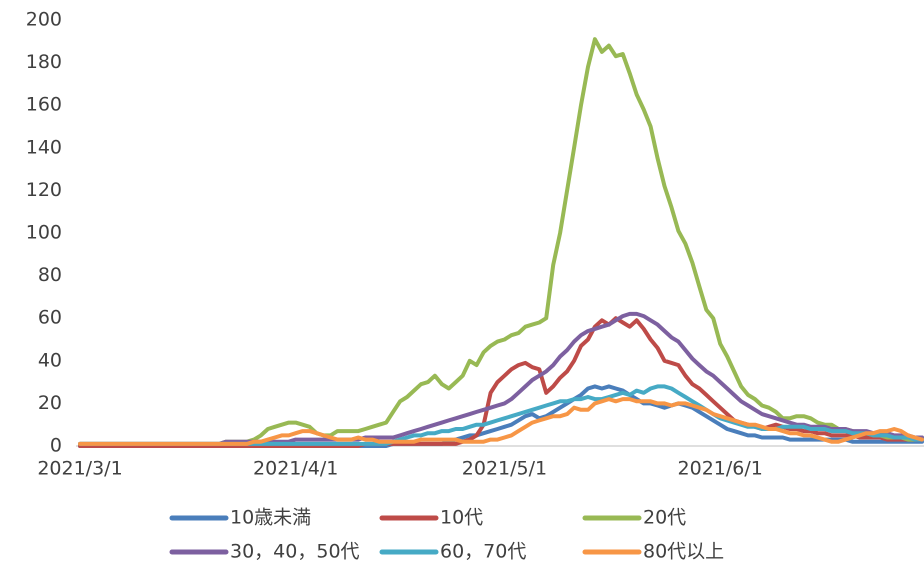 This screenshot has height=564, width=924. Describe the element at coordinates (295, 469) in the screenshot. I see `x-tick-label: 2021/4/1` at that location.